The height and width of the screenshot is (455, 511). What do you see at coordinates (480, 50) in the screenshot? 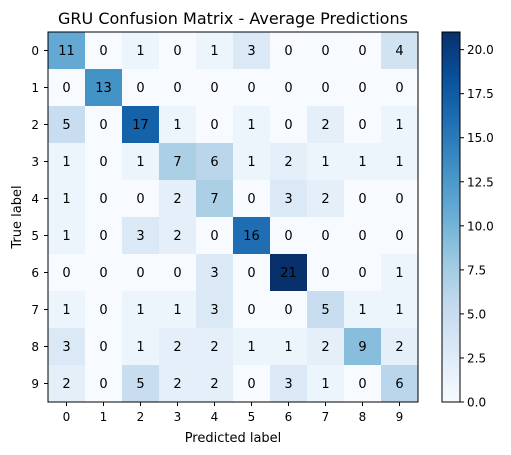
I see `colorbar-tick-label: 20.0` at bounding box center [480, 50].